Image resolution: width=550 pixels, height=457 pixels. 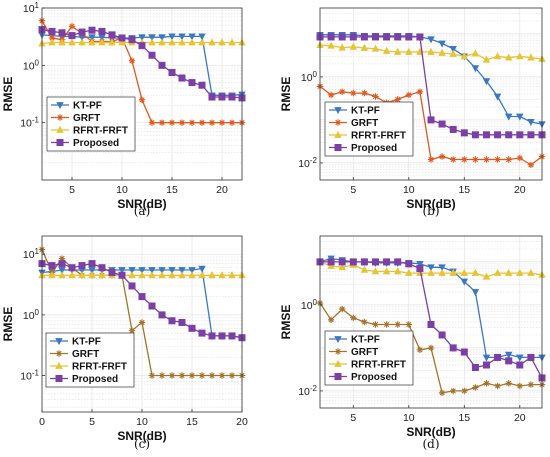 I want to click on x-tick-label: 20, so click(x=242, y=422).